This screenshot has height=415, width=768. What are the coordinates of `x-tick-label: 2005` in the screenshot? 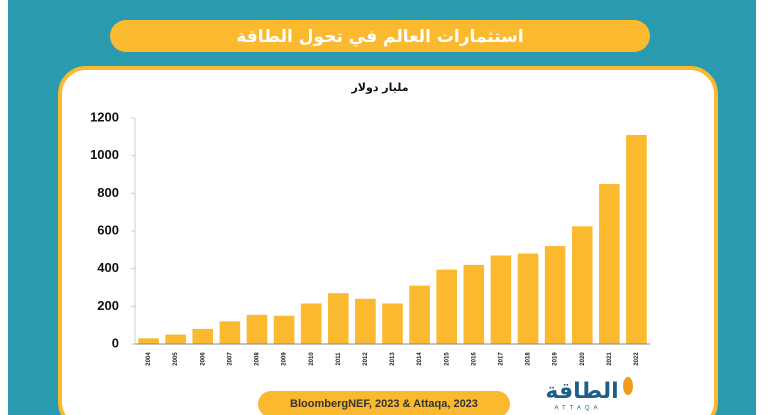 It's located at (176, 359).